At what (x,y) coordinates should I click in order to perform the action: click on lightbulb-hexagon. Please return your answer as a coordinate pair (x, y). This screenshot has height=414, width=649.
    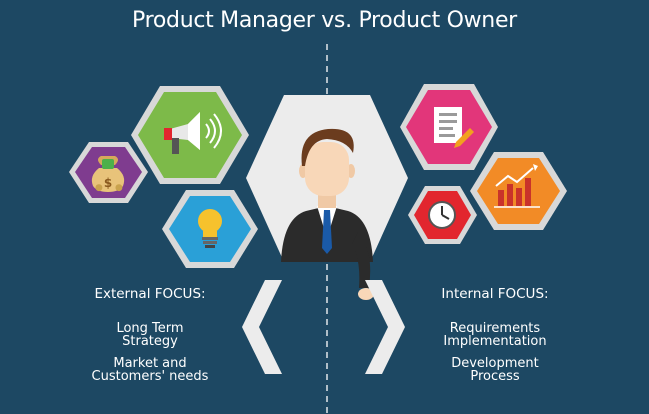
    Looking at the image, I should click on (210, 229).